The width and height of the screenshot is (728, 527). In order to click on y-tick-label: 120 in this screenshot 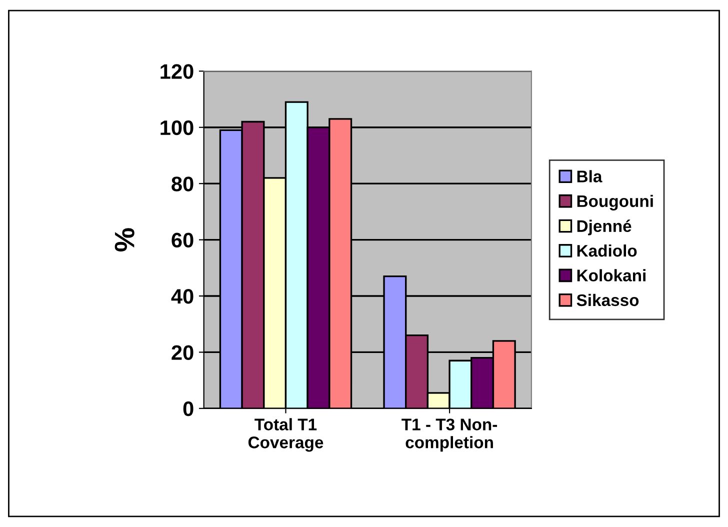, I will do `click(177, 71)`.